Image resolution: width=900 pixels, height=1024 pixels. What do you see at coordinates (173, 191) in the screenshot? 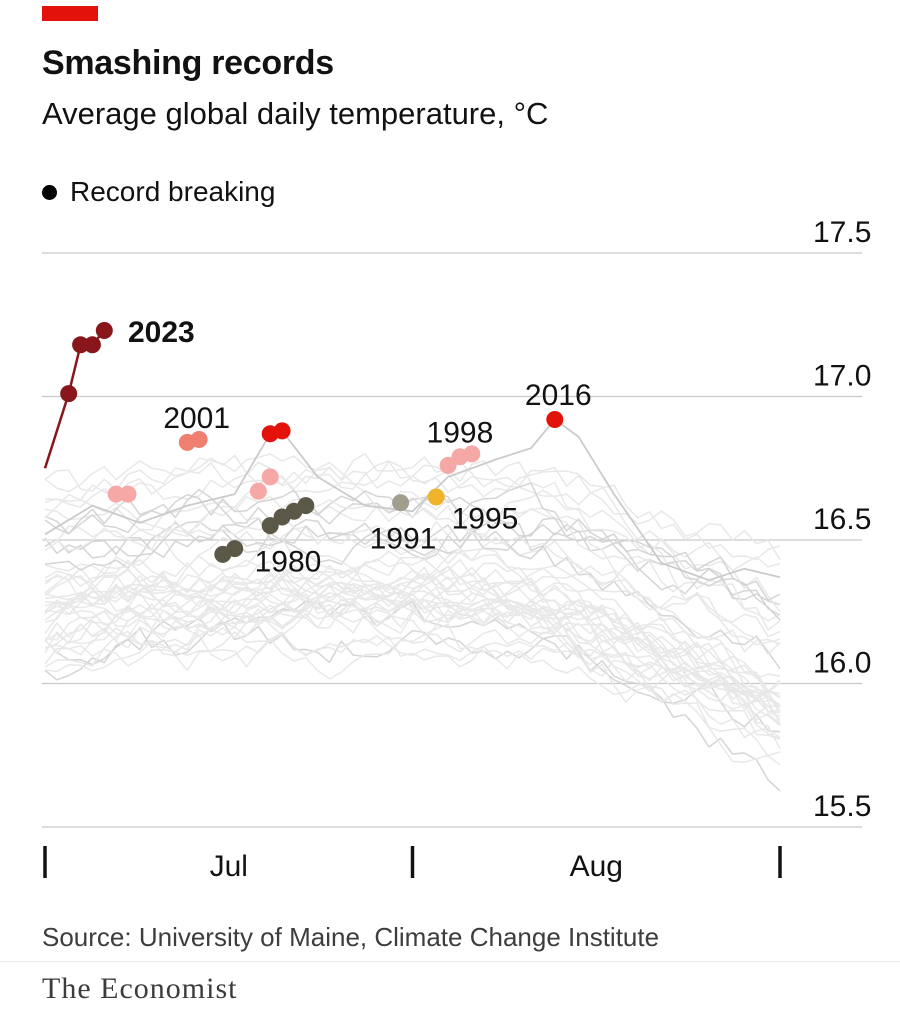
I see `legend-label: Record breaking` at bounding box center [173, 191].